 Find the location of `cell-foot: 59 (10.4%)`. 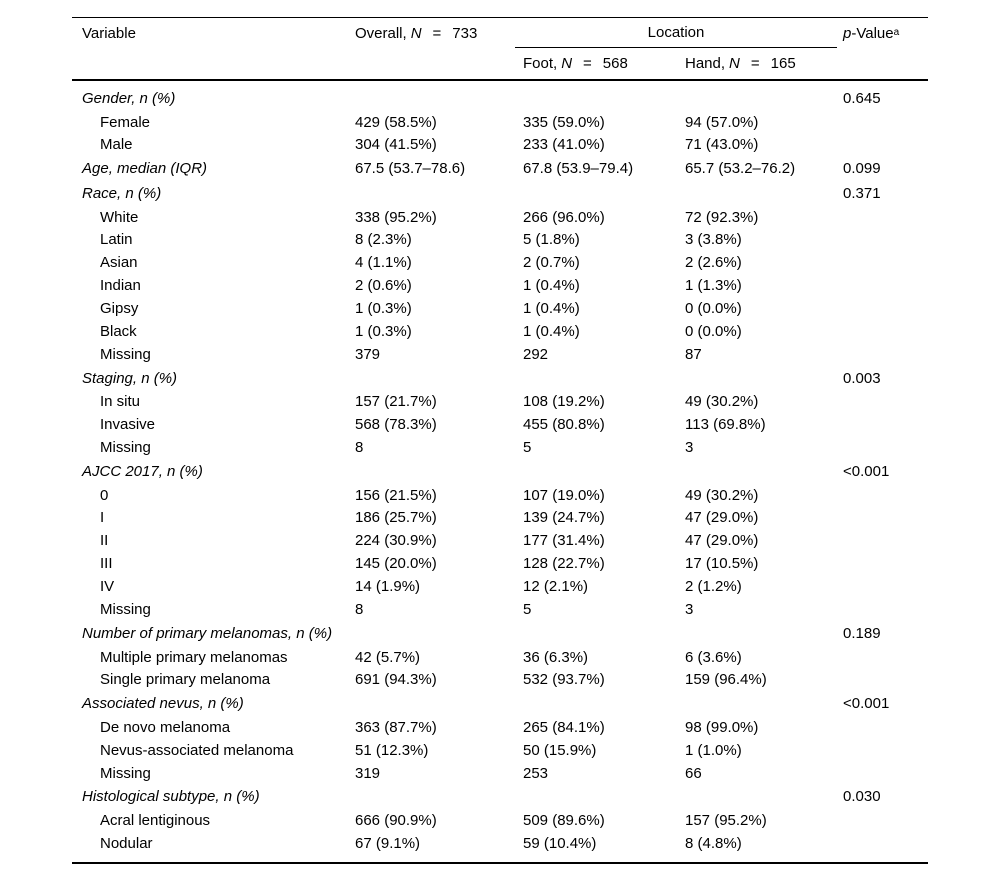

cell-foot: 59 (10.4%) is located at coordinates (560, 844).